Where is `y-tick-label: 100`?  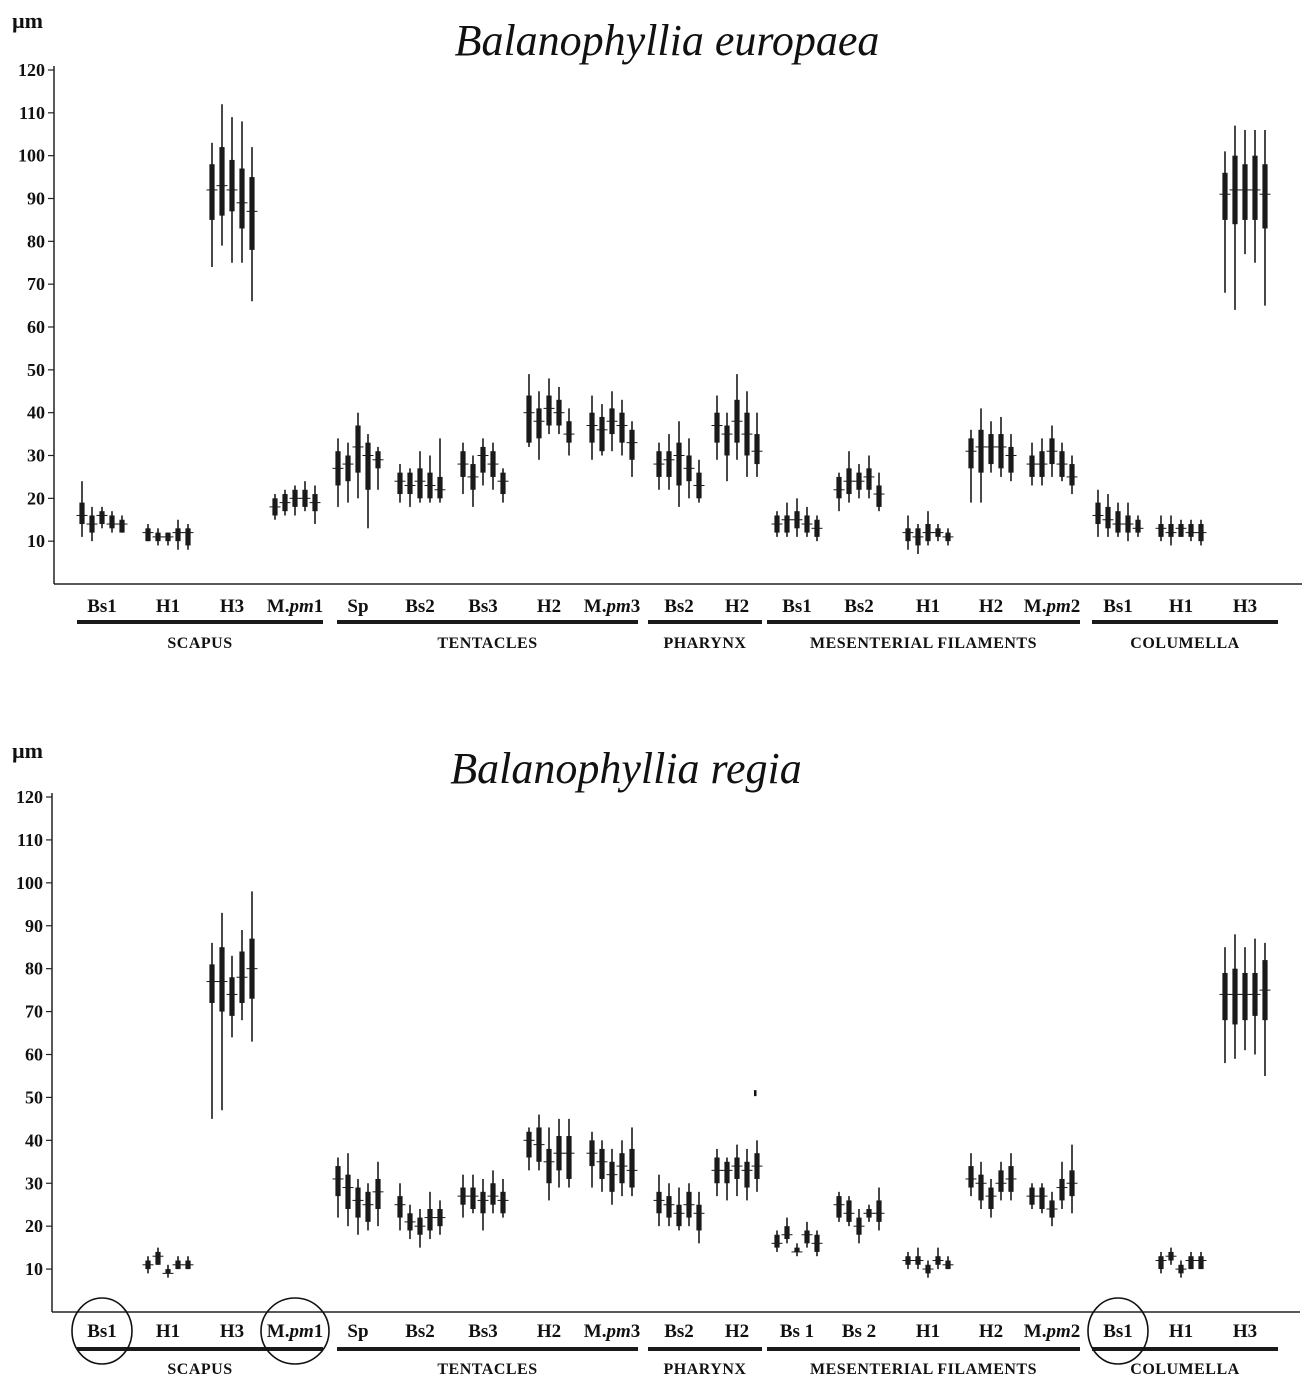 y-tick-label: 100 is located at coordinates (29, 883).